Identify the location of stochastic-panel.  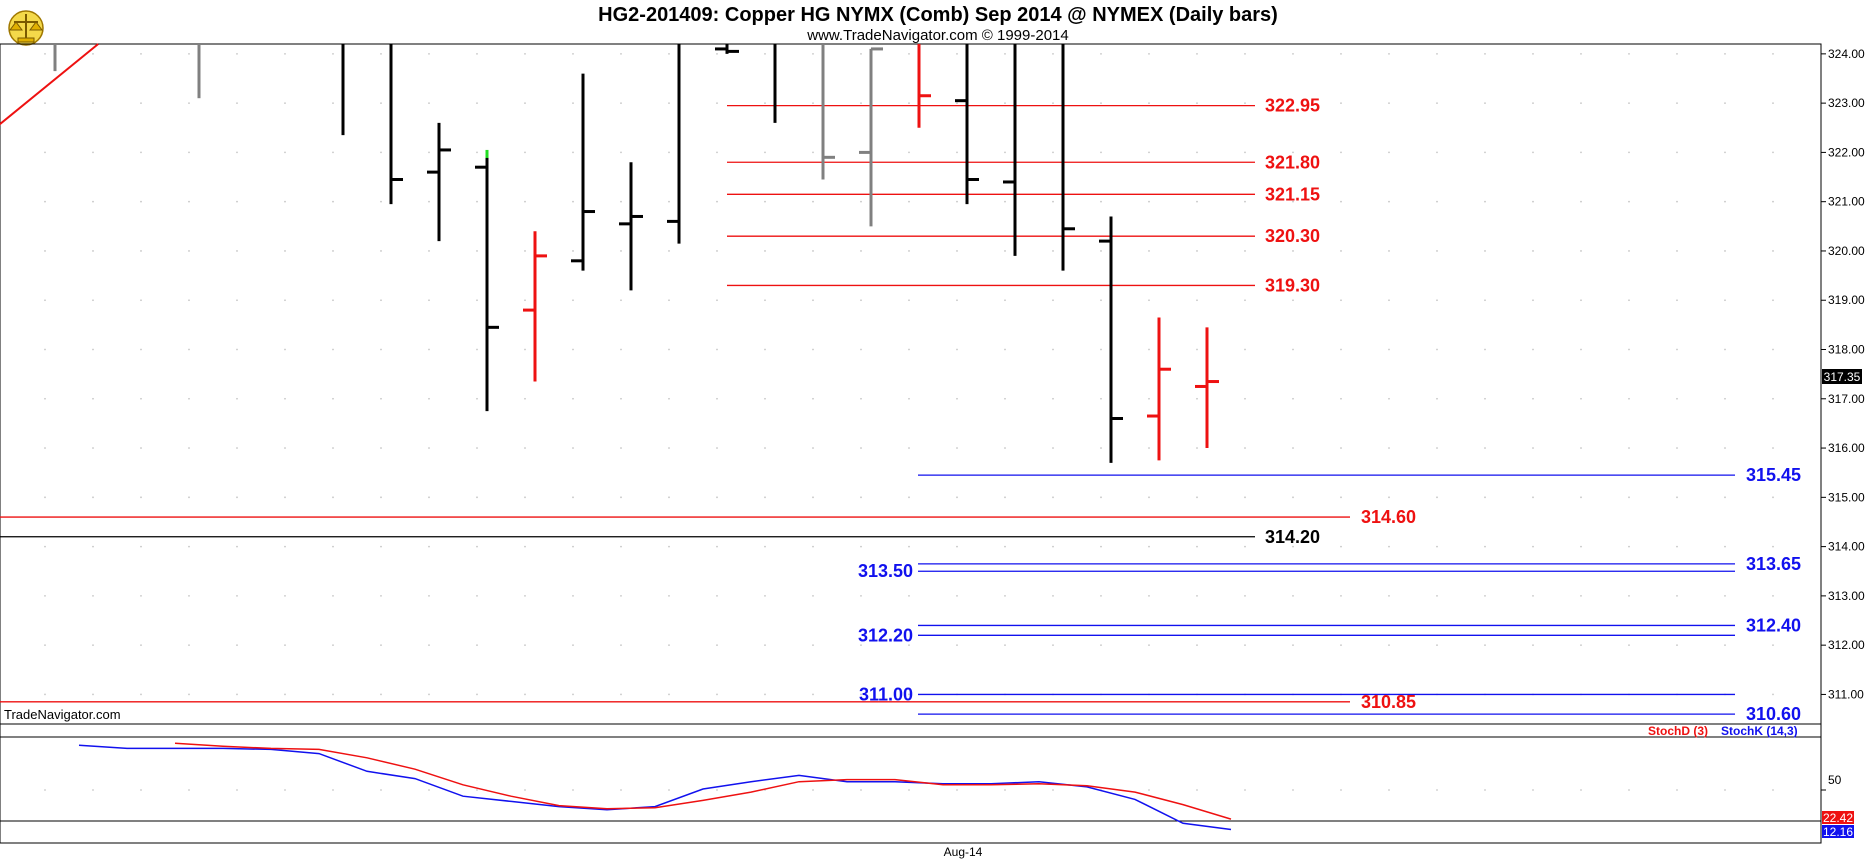
(935, 786).